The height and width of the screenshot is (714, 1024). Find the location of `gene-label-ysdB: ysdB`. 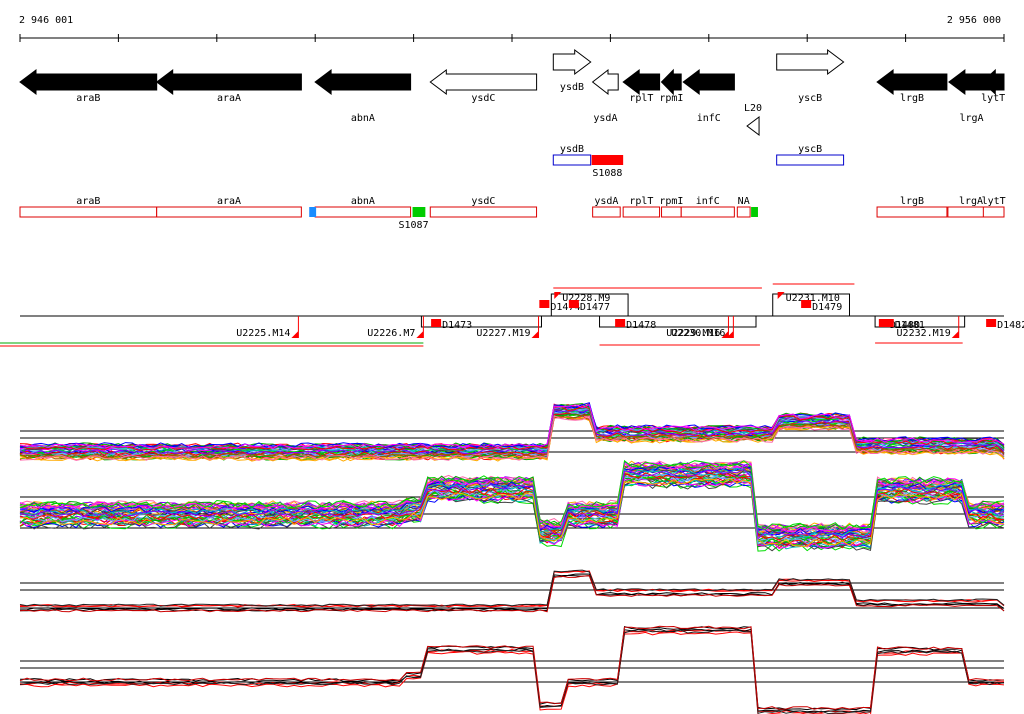

gene-label-ysdB: ysdB is located at coordinates (572, 87).